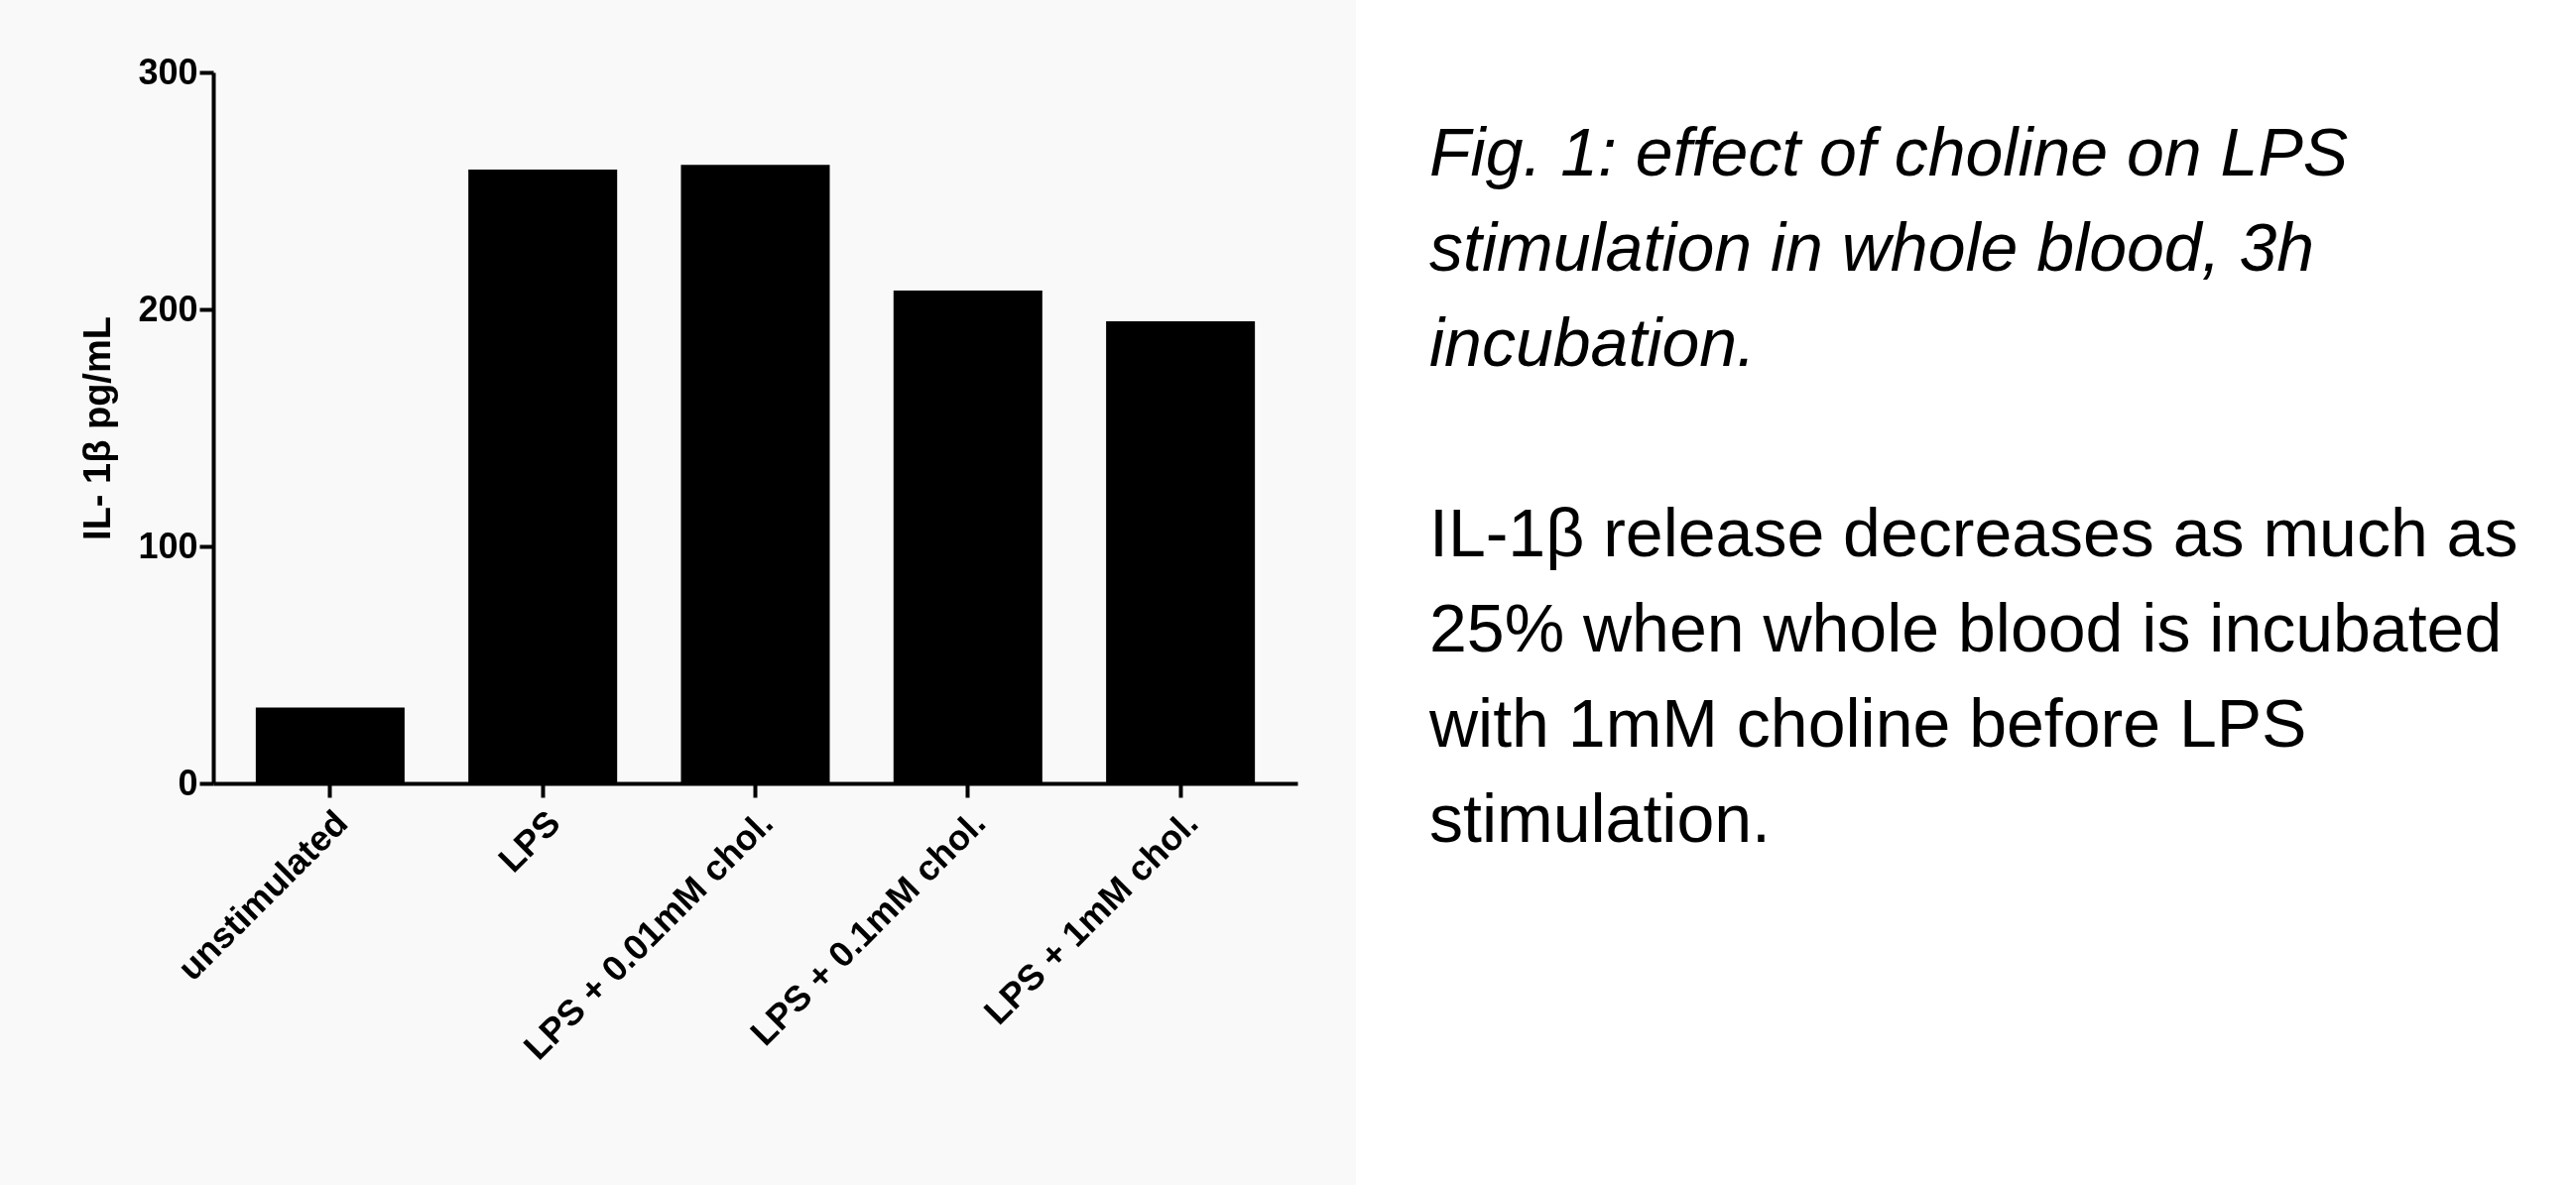 The height and width of the screenshot is (1185, 2576). What do you see at coordinates (168, 71) in the screenshot?
I see `y-tick-label: 300` at bounding box center [168, 71].